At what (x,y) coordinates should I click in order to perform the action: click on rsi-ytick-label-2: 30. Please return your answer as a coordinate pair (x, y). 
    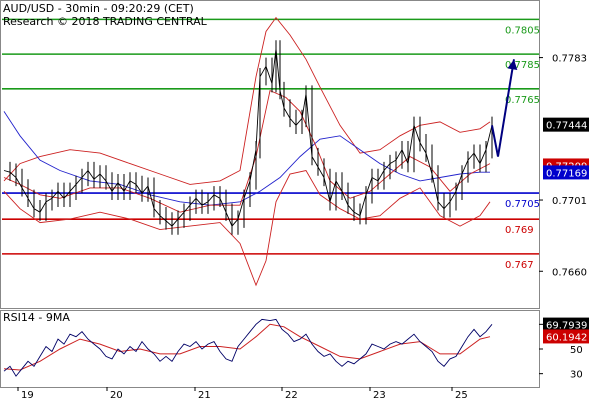
    Looking at the image, I should click on (576, 375).